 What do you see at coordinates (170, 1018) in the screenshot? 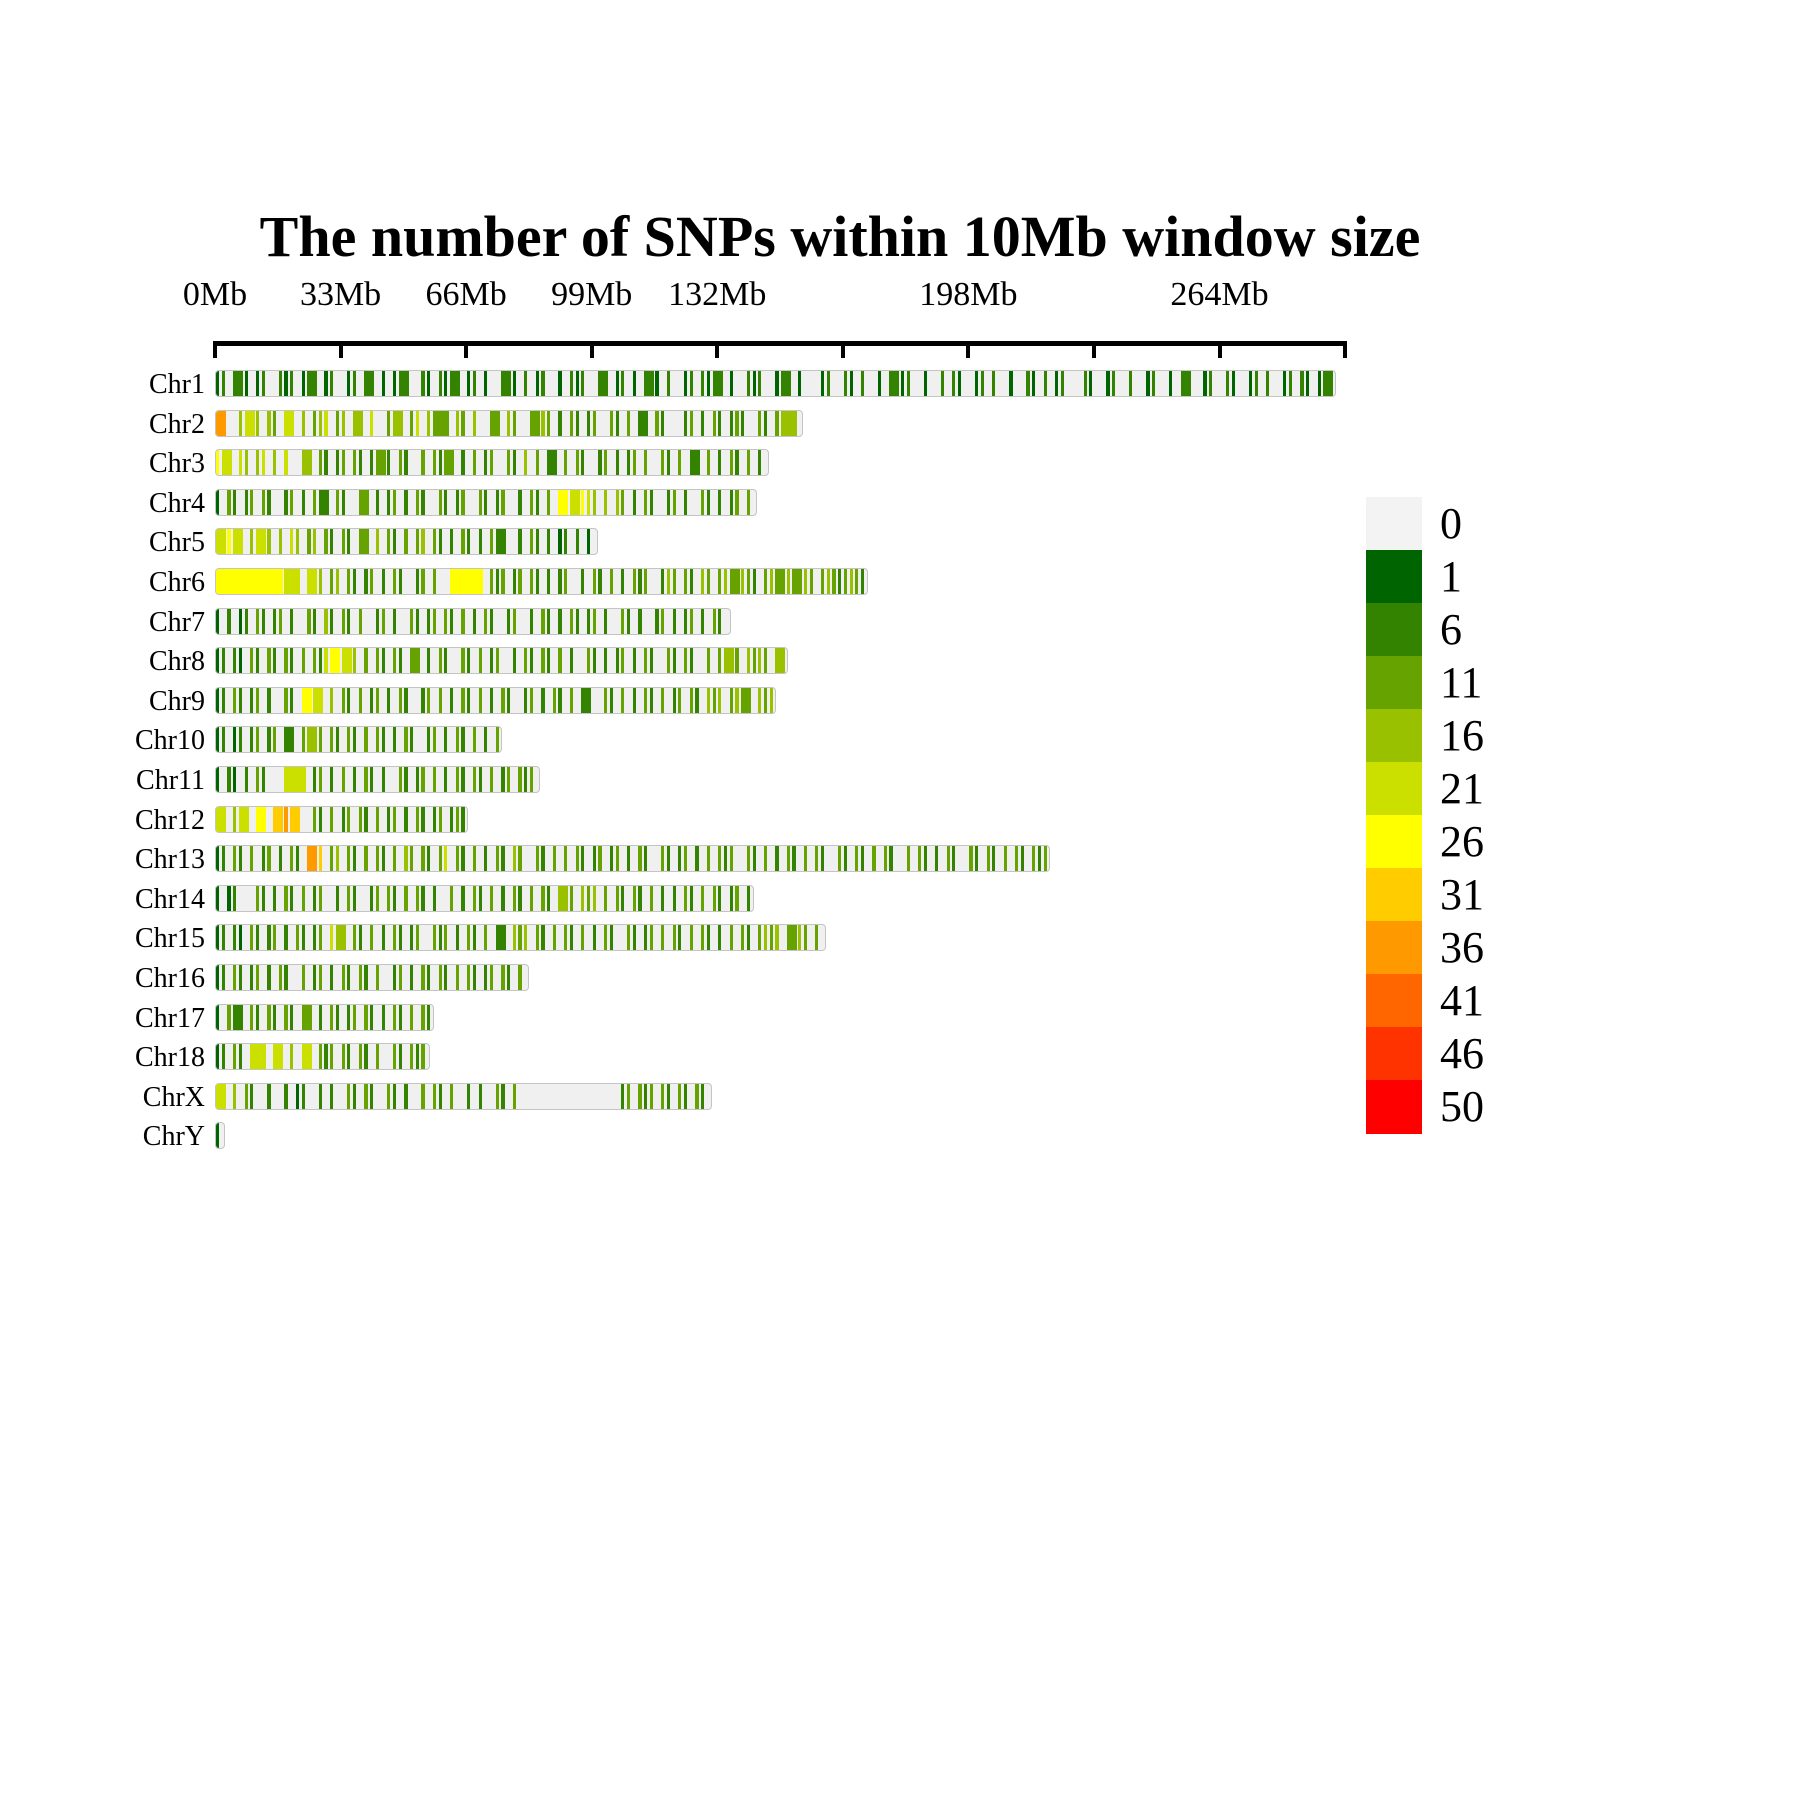
I see `chromosome-label: Chr17` at bounding box center [170, 1018].